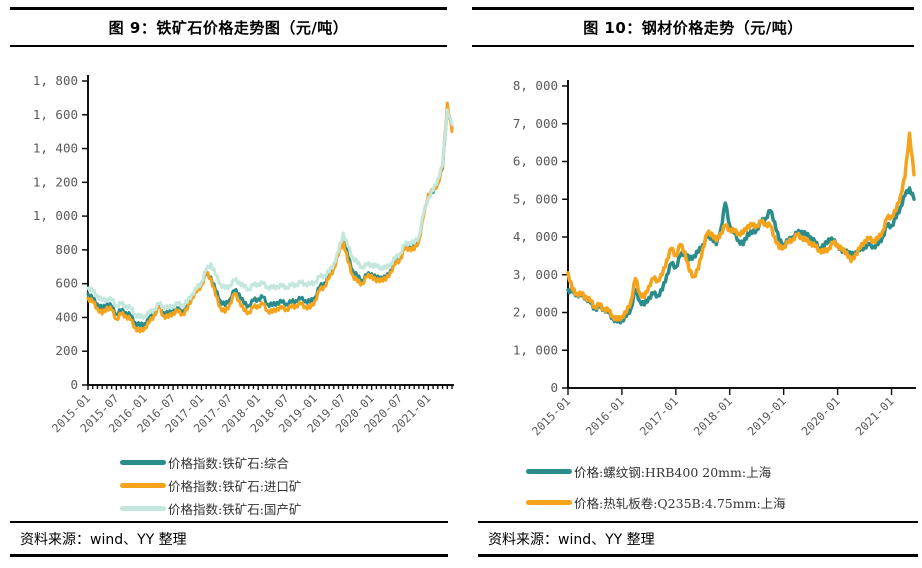 This screenshot has height=568, width=922. I want to click on y-axis-tick-label: 5, 000, so click(535, 198).